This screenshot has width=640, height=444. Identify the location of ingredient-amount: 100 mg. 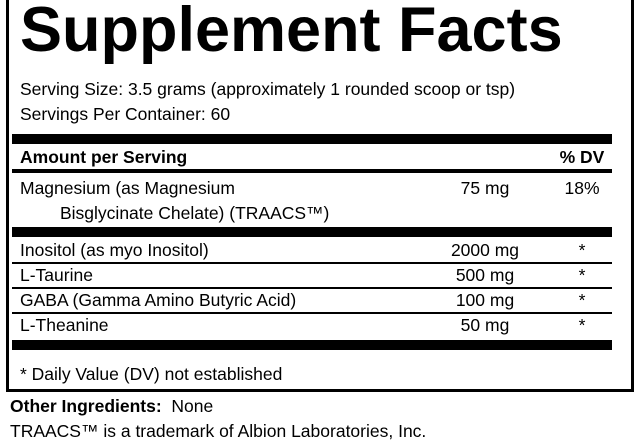
(485, 300).